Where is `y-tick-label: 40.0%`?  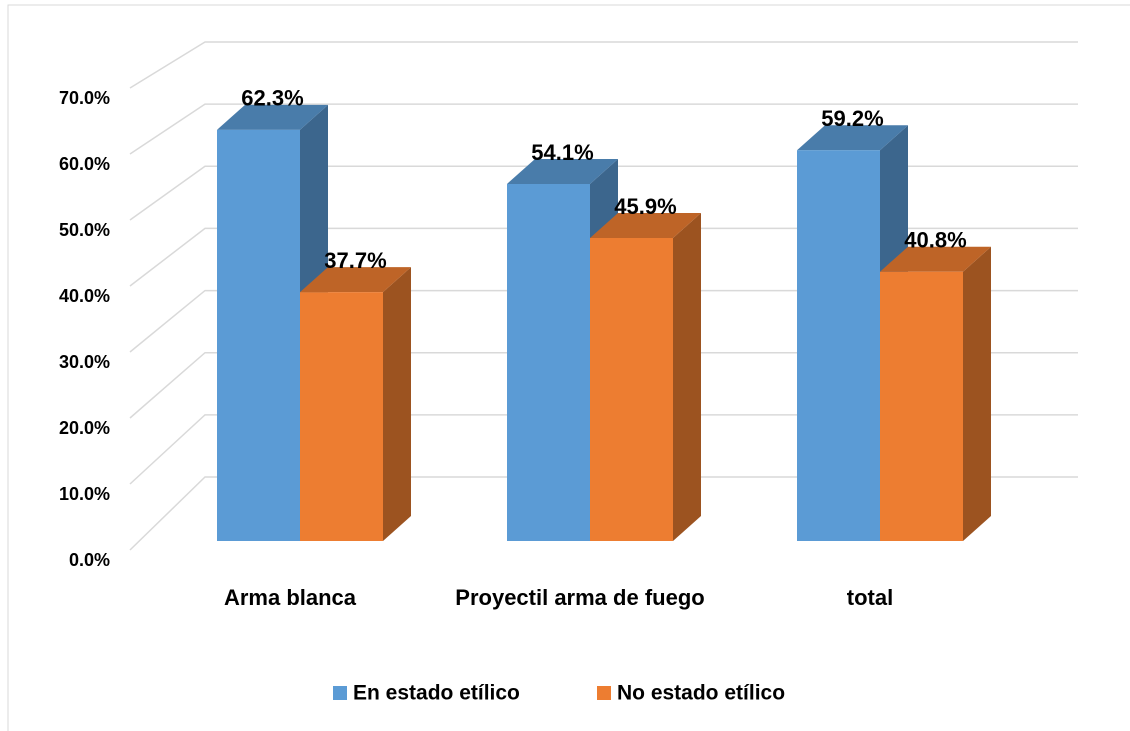
y-tick-label: 40.0% is located at coordinates (84, 296).